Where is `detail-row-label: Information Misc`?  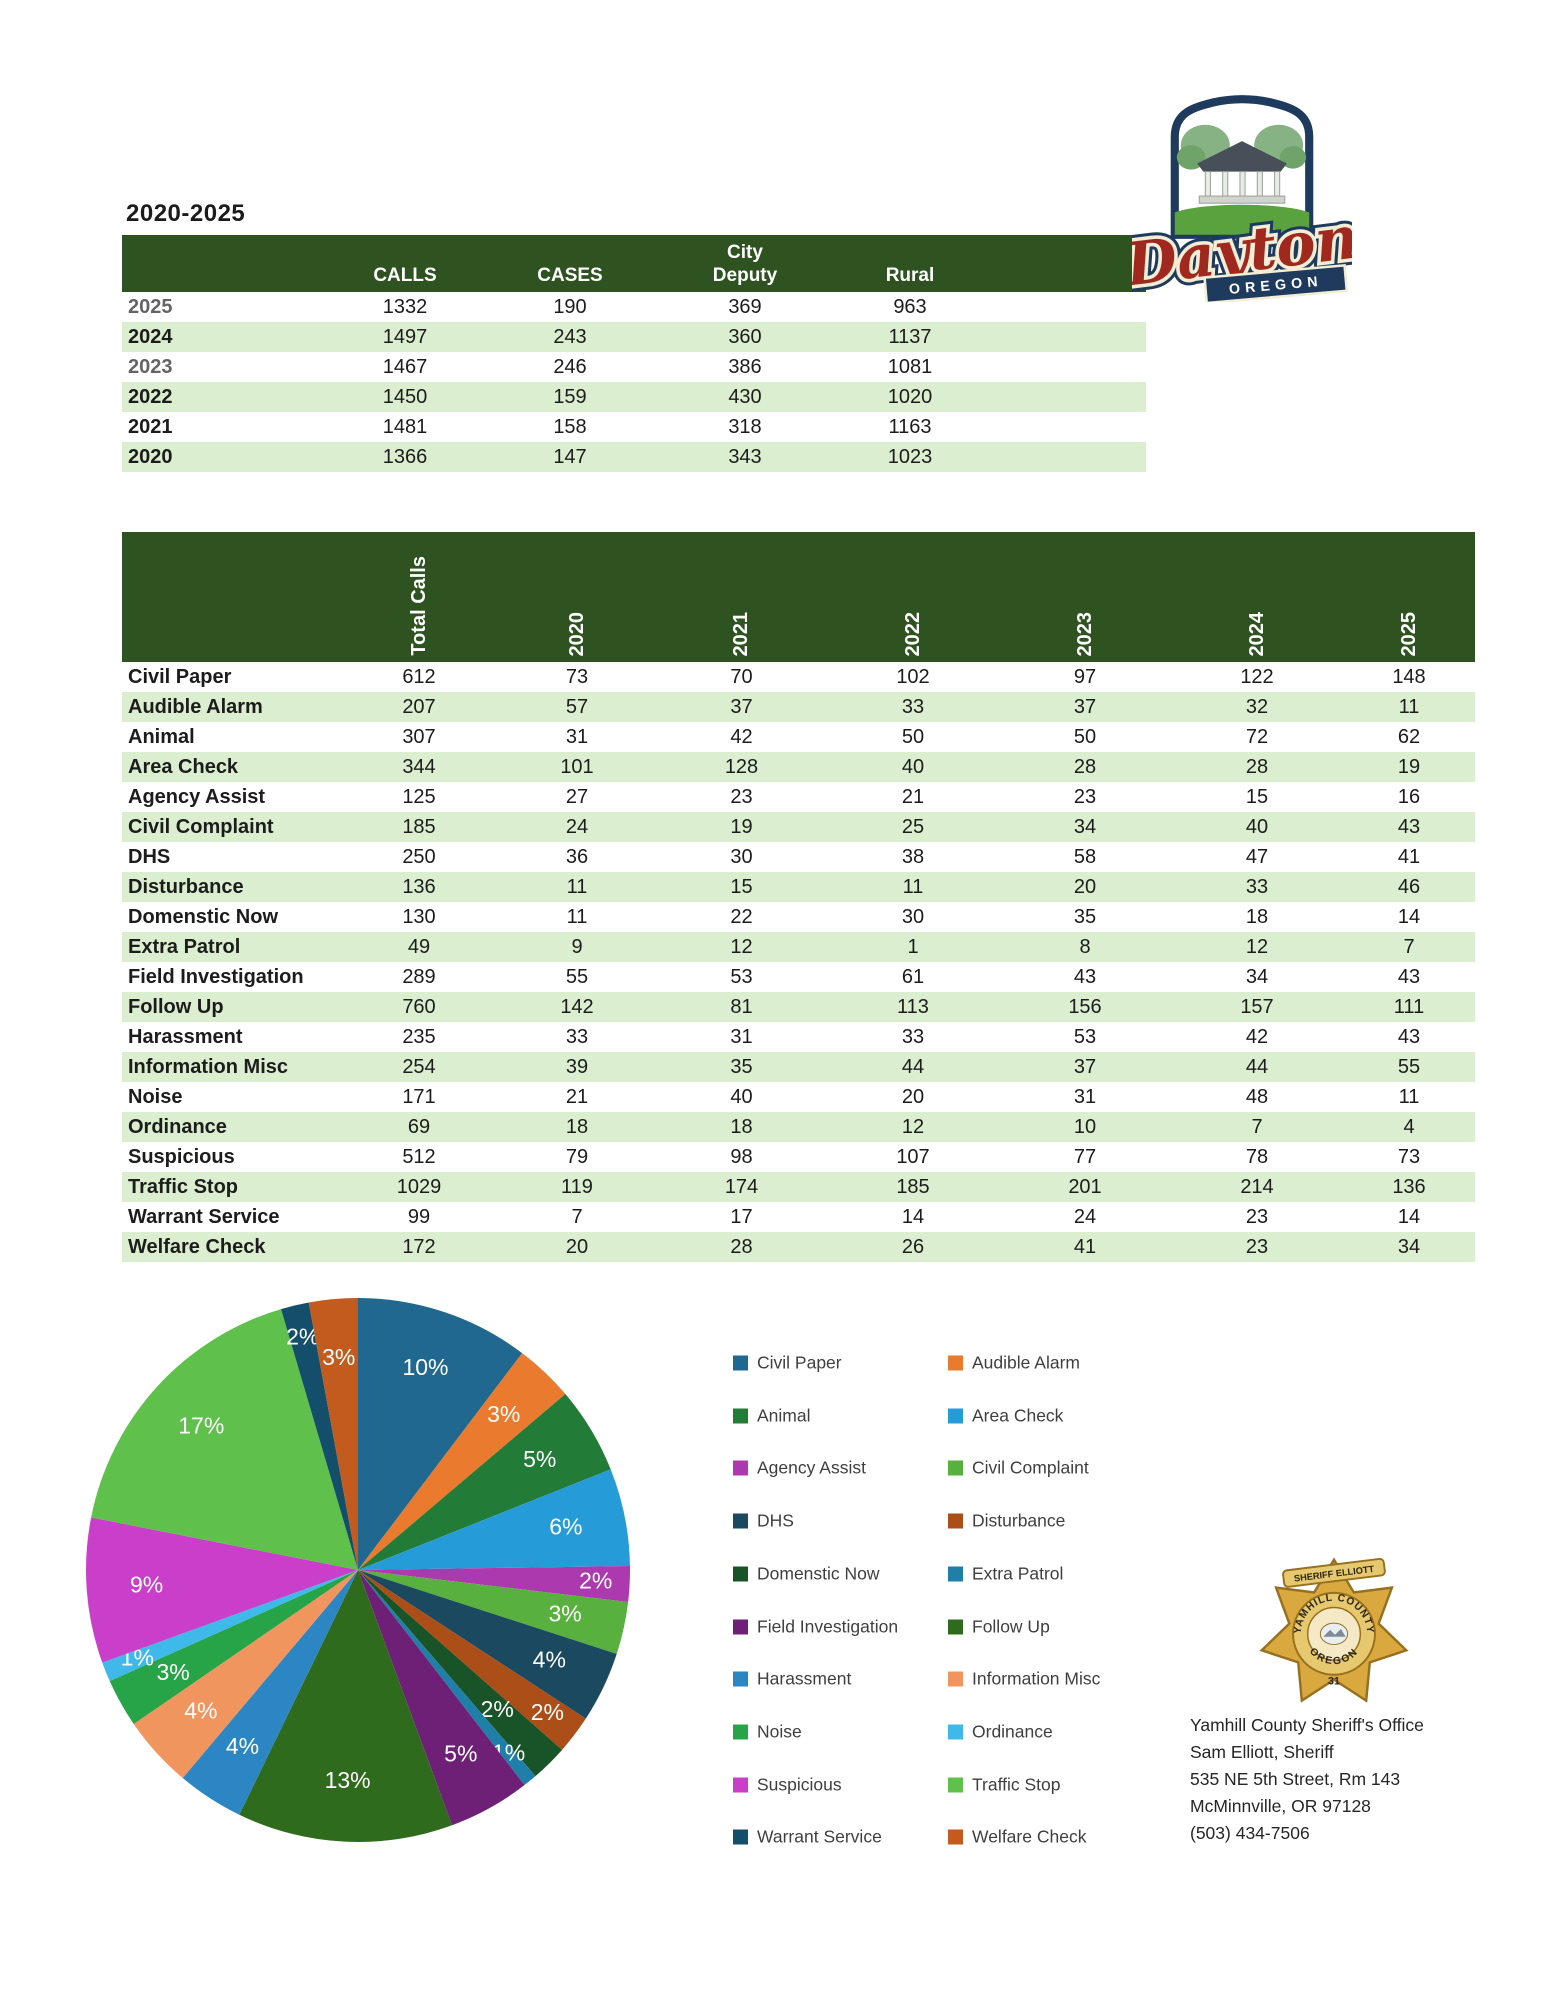 detail-row-label: Information Misc is located at coordinates (208, 1067).